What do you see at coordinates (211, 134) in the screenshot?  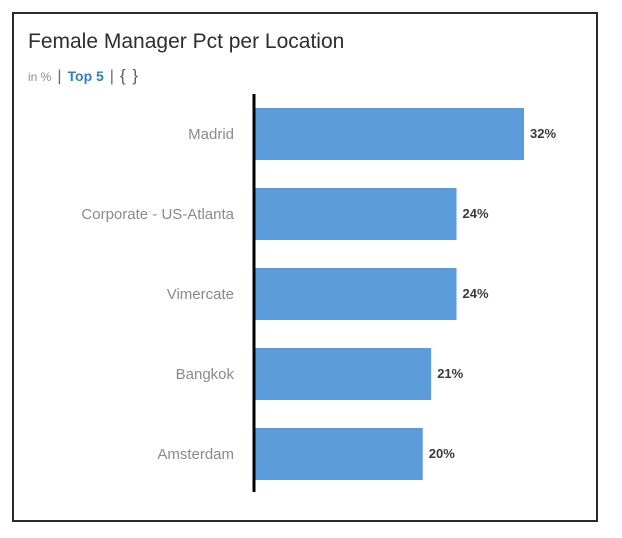 I see `category-label: Madrid` at bounding box center [211, 134].